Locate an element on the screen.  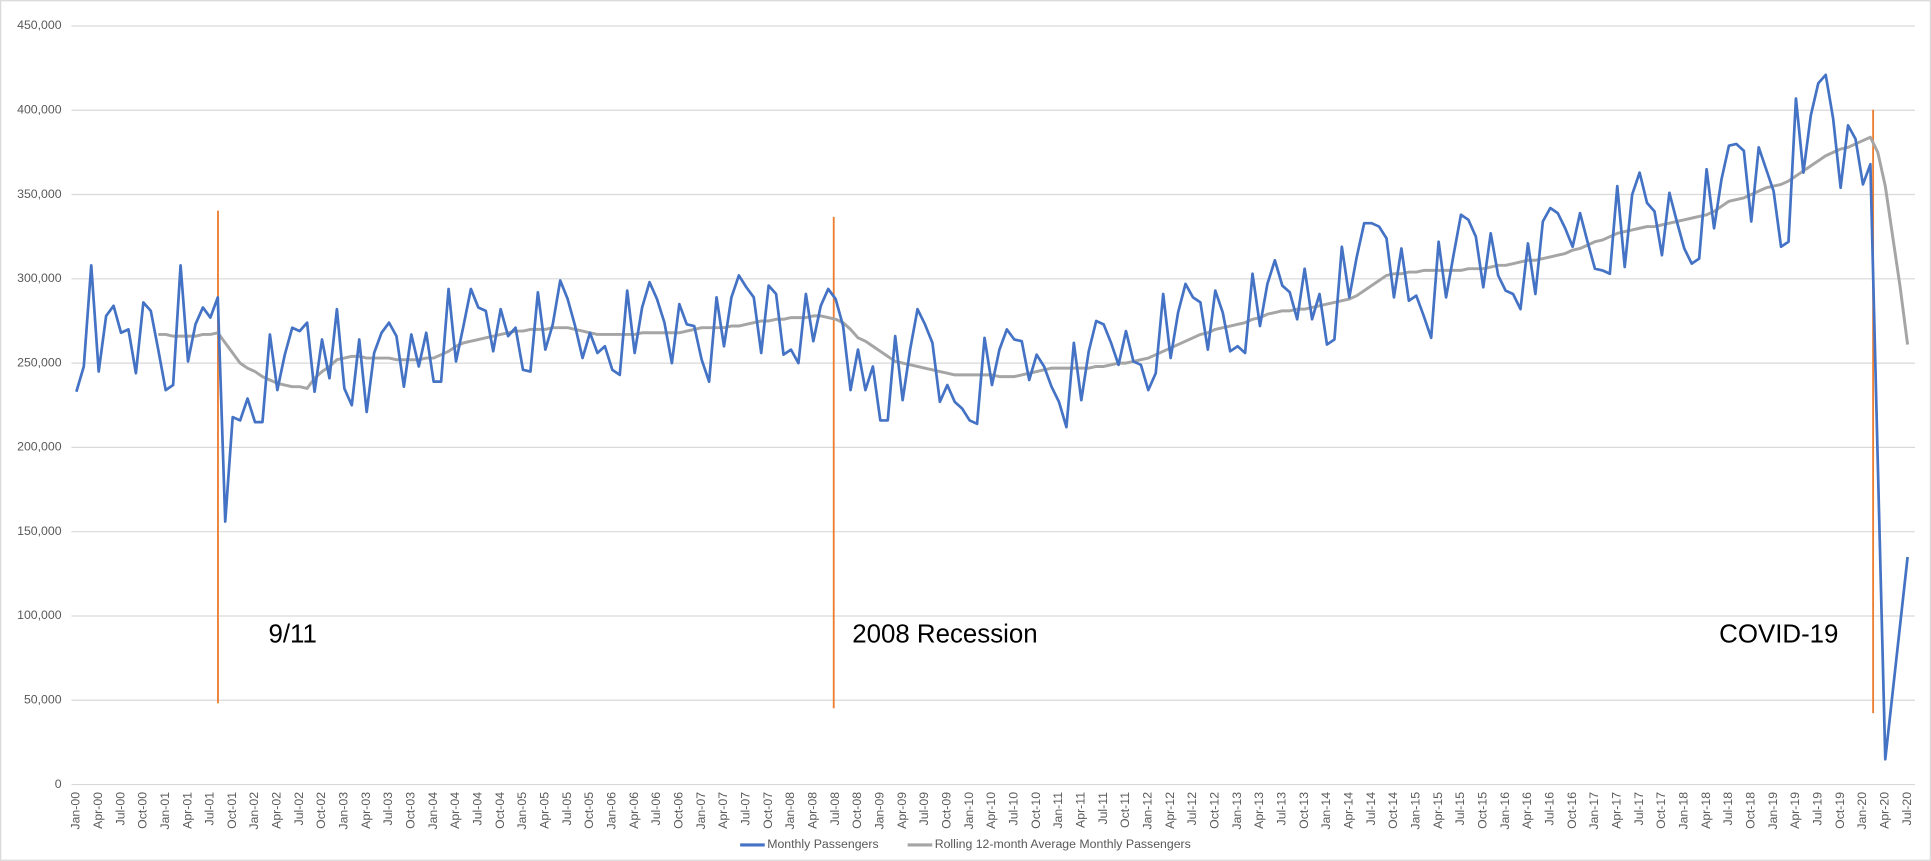
x-tick-label: Jul-08 is located at coordinates (835, 809).